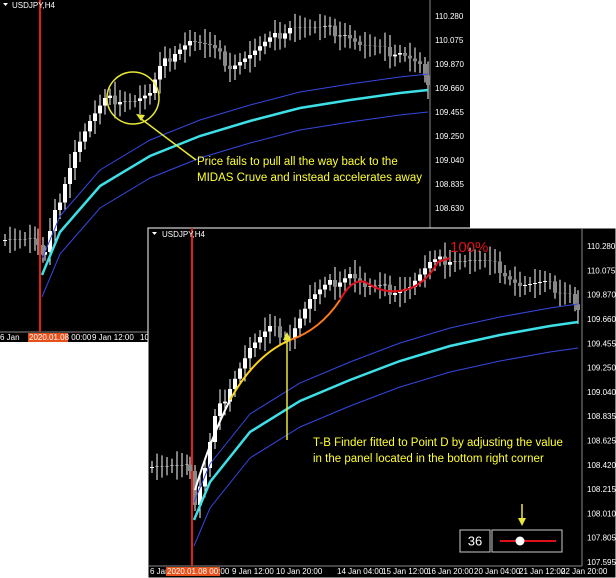 The image size is (616, 578). Describe the element at coordinates (212, 445) in the screenshot. I see `tb-curve-white` at that location.